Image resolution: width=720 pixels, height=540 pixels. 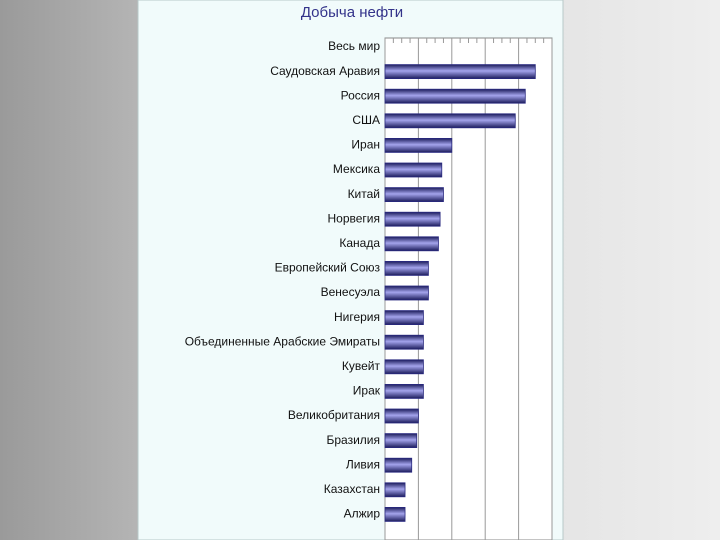 I want to click on y-tick-label: Канада, so click(x=359, y=243).